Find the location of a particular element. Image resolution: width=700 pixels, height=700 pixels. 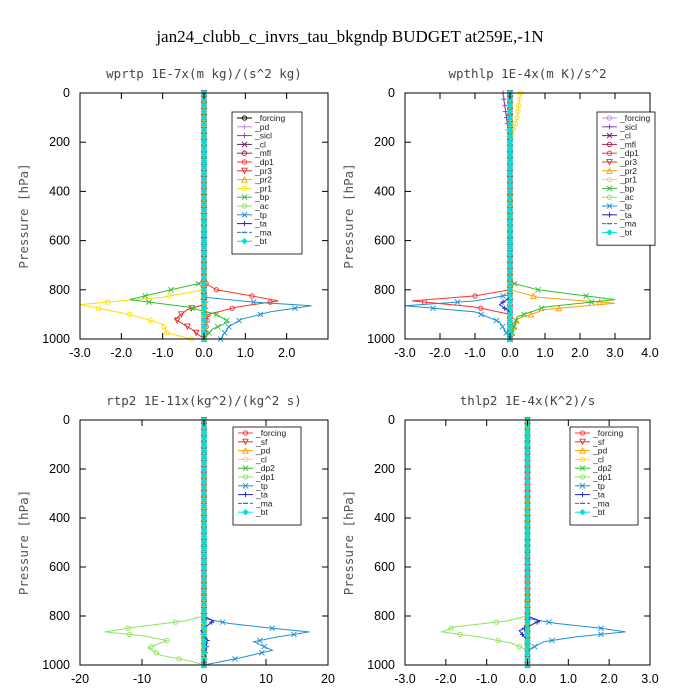

y-tick-label: 0 is located at coordinates (66, 93).